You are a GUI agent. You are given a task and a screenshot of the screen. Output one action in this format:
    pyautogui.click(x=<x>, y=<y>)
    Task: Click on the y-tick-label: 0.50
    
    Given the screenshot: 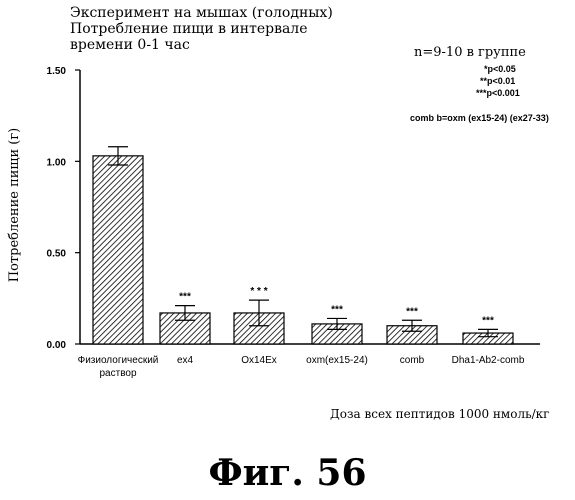 What is the action you would take?
    pyautogui.click(x=57, y=254)
    